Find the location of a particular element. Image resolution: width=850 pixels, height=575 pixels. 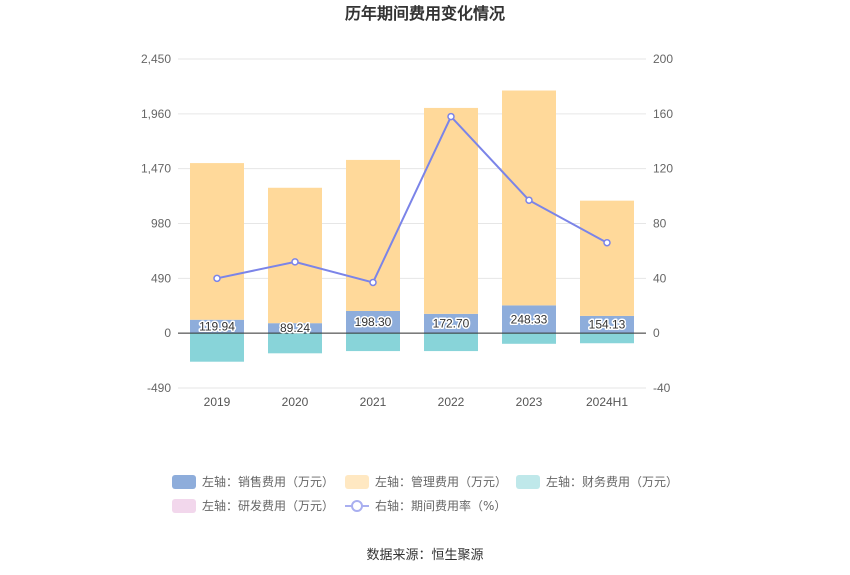

bar-finance-2021 is located at coordinates (373, 342).